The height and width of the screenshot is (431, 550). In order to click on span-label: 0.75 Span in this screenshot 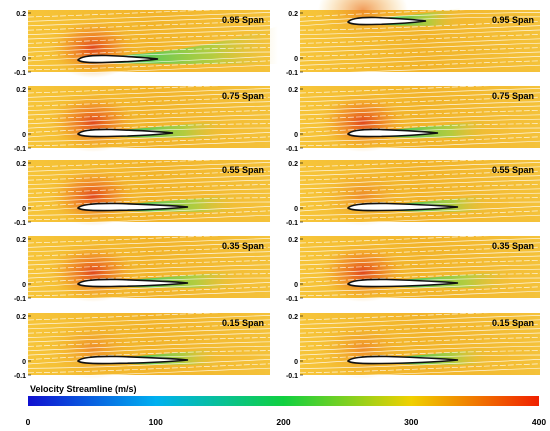, I will do `click(243, 96)`.